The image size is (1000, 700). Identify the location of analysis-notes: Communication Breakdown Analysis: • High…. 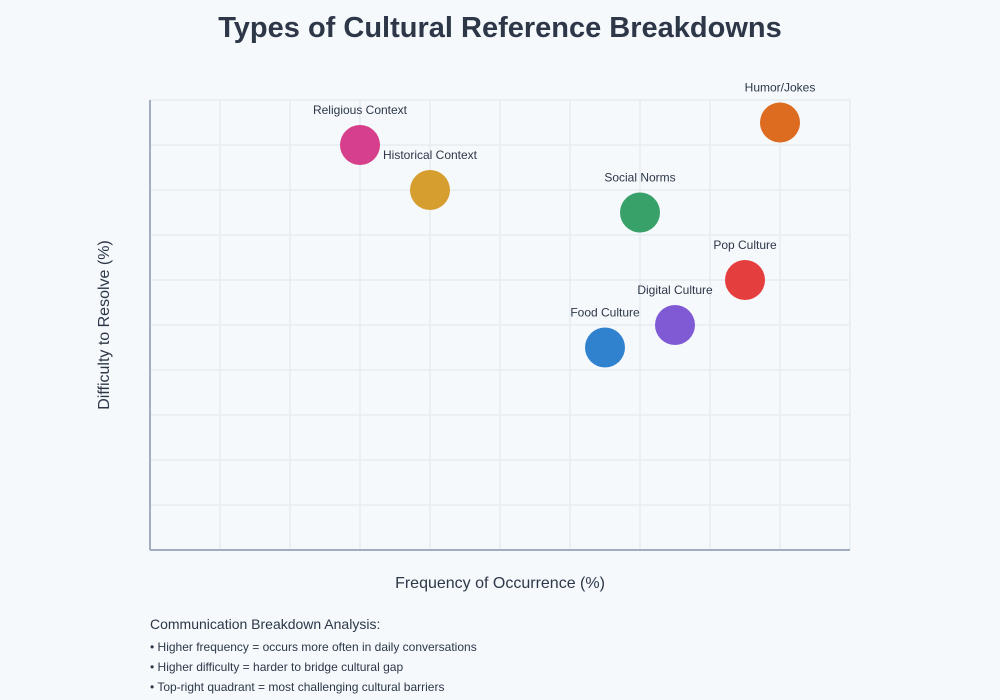
(313, 656).